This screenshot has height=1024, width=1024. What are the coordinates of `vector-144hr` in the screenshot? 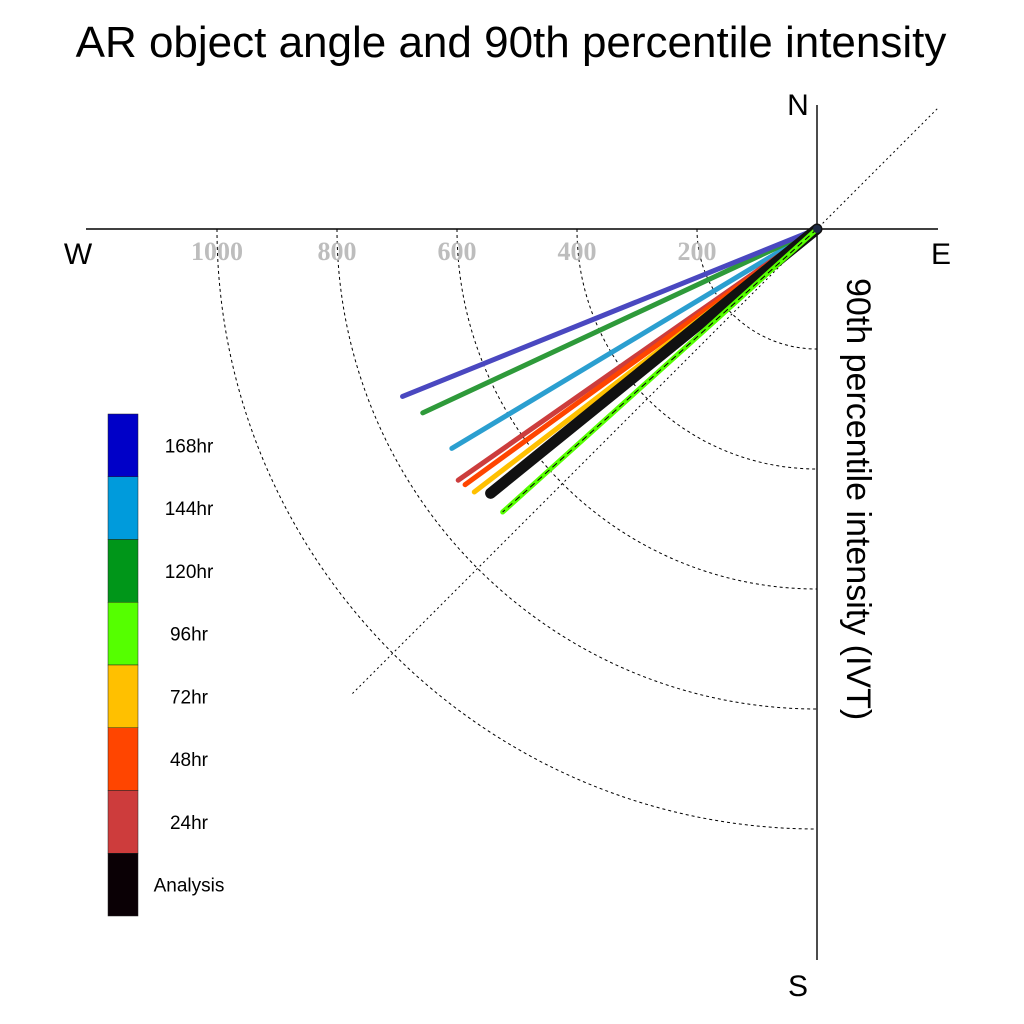 It's located at (634, 338).